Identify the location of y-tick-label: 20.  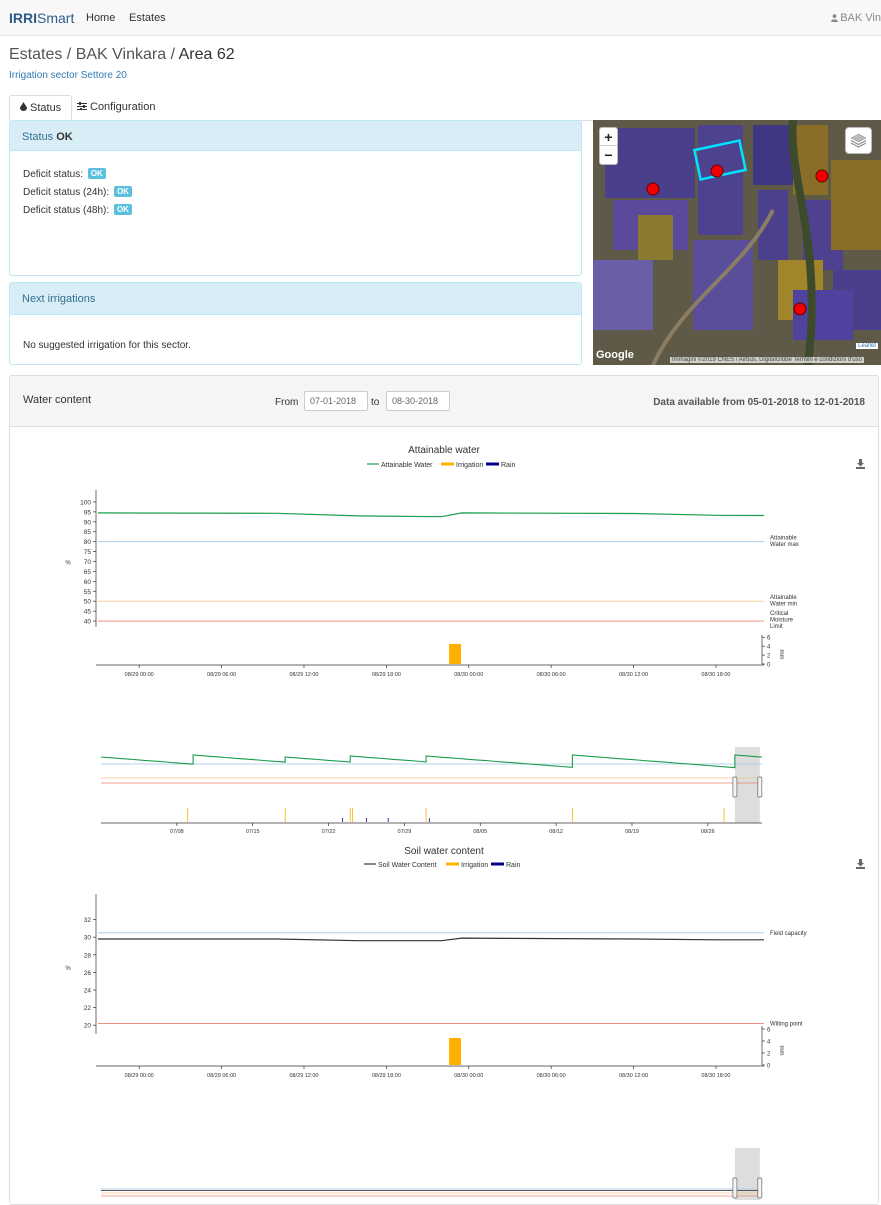
(88, 1026).